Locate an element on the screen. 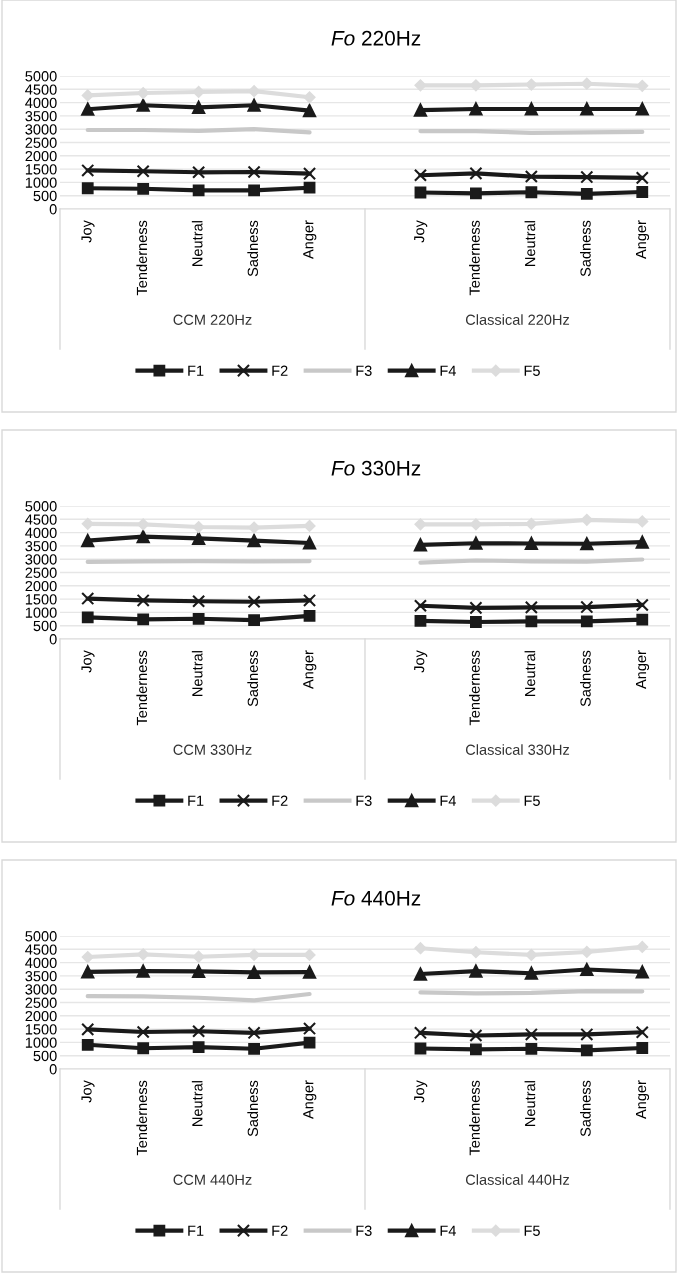 The image size is (678, 1279). chart-title: Fo 330Hz is located at coordinates (376, 468).